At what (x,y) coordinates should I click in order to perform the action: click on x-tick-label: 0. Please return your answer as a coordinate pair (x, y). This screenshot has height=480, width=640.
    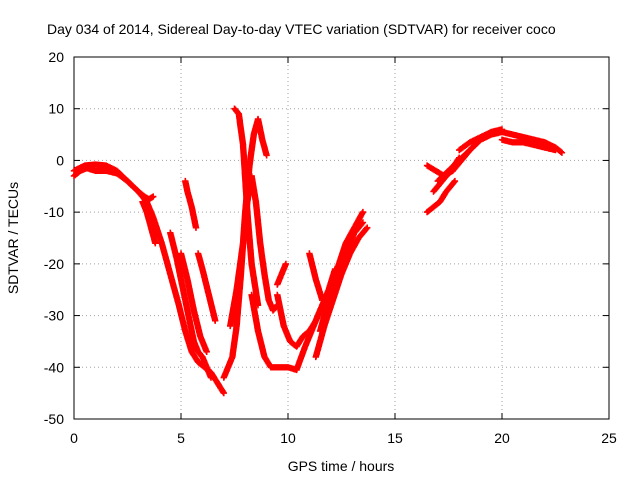
    Looking at the image, I should click on (74, 438).